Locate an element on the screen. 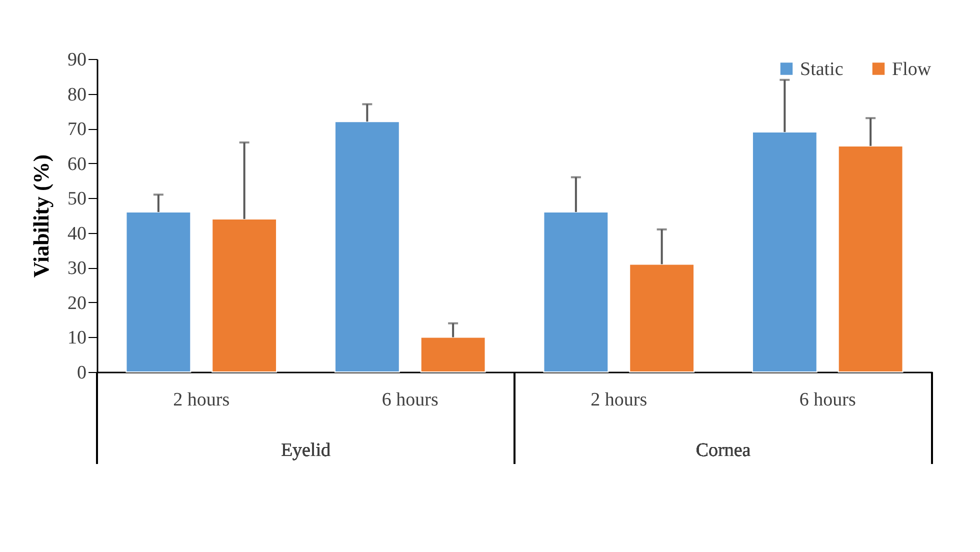 This screenshot has height=552, width=980. y-tick-label: 10 is located at coordinates (77, 338).